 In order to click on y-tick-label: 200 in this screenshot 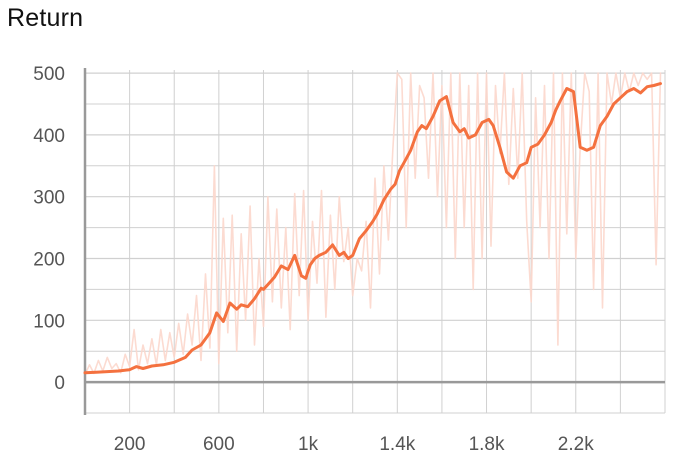, I will do `click(49, 259)`.